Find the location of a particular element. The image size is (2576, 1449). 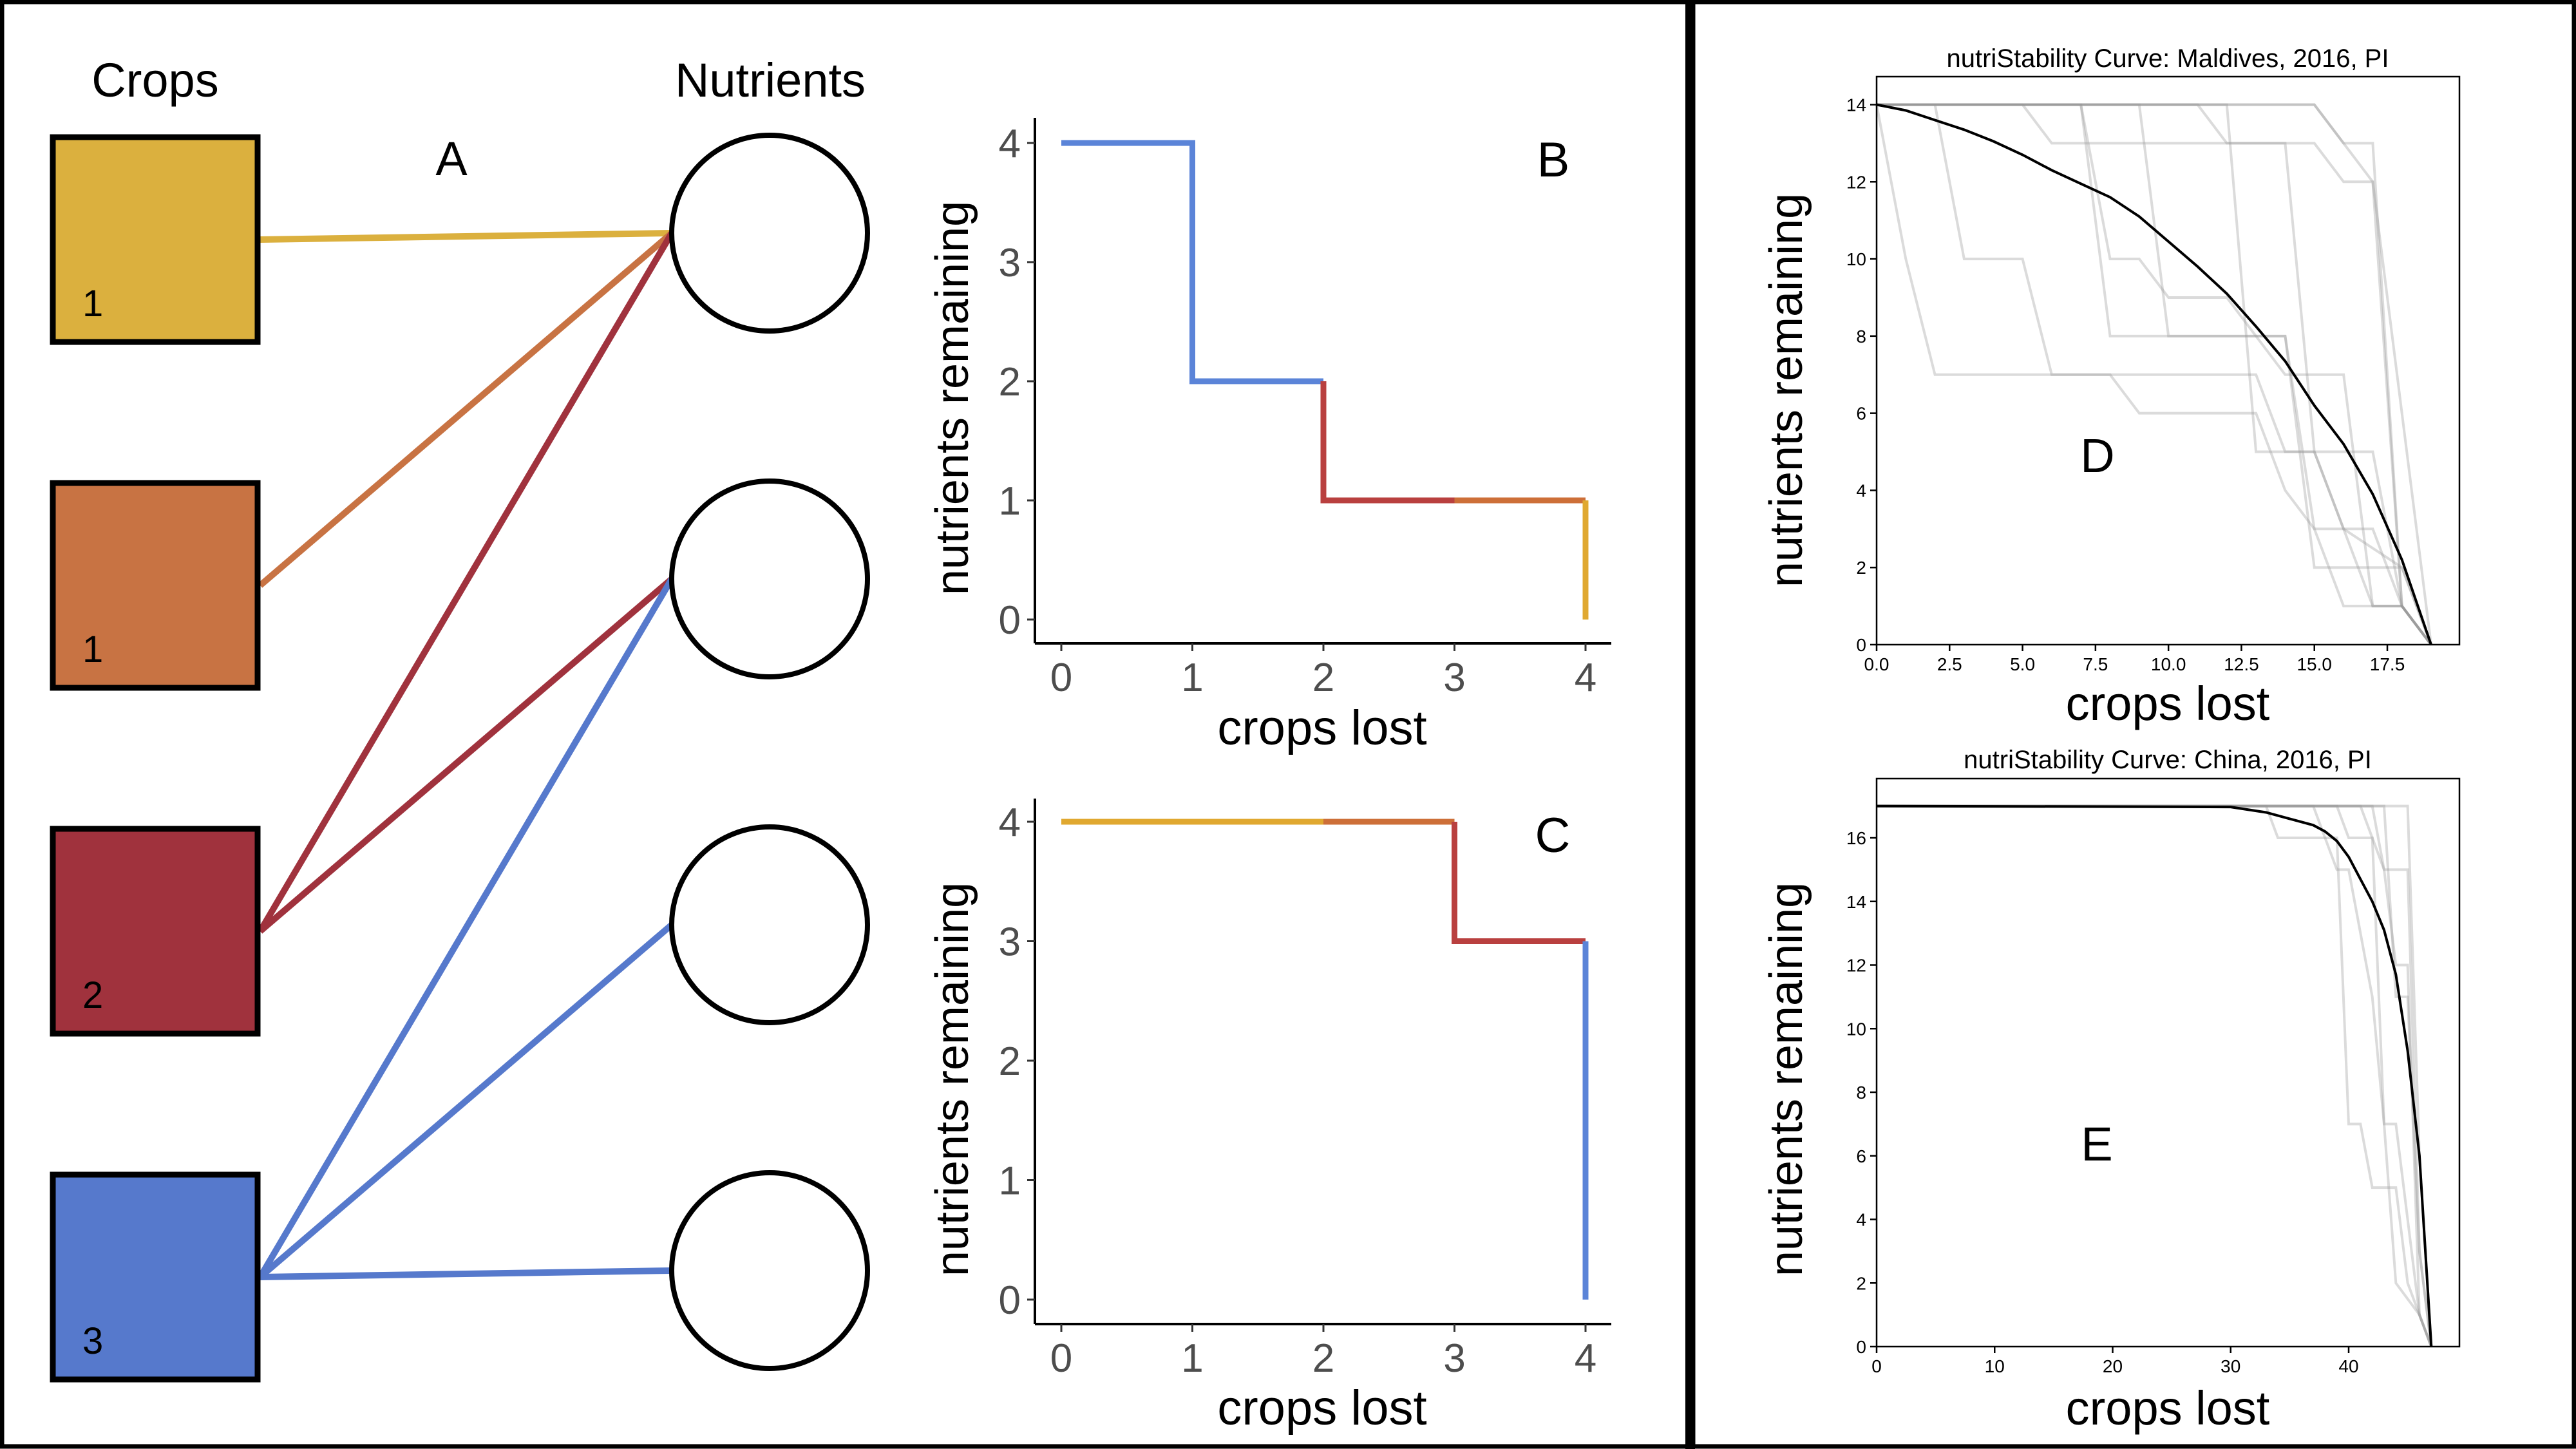

chart-panel-c: 0 1 2 3 4 0 1 2 3 4 crops lost nutrients remaining C is located at coordinates (1269, 1117).